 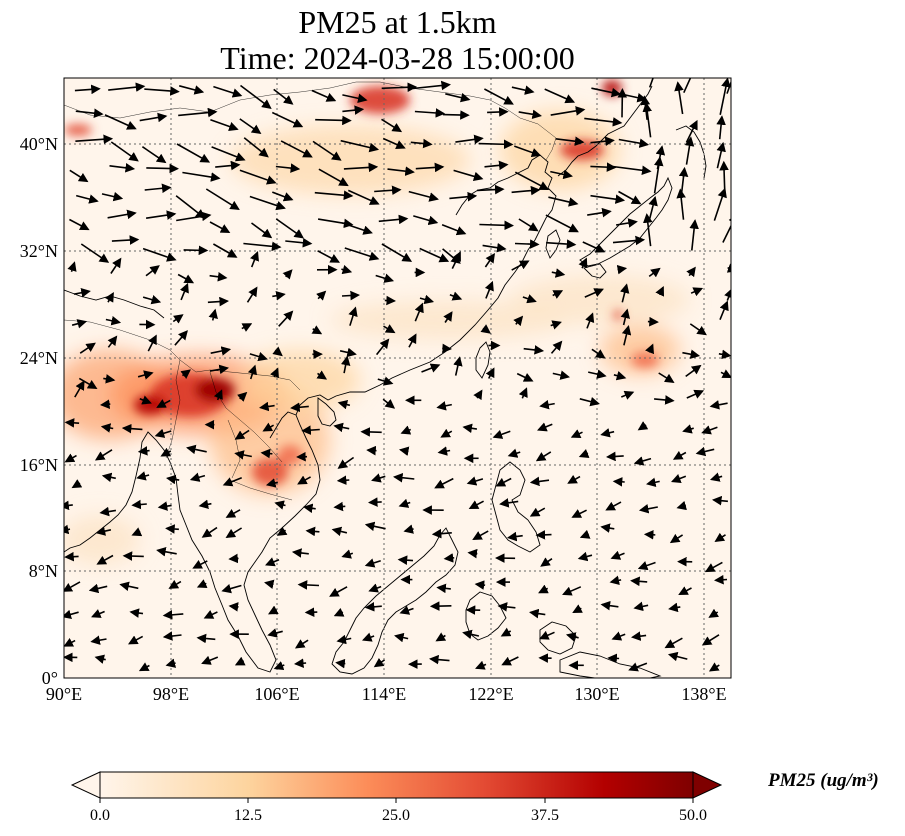 What do you see at coordinates (85, 785) in the screenshot?
I see `colorbar-min-extension` at bounding box center [85, 785].